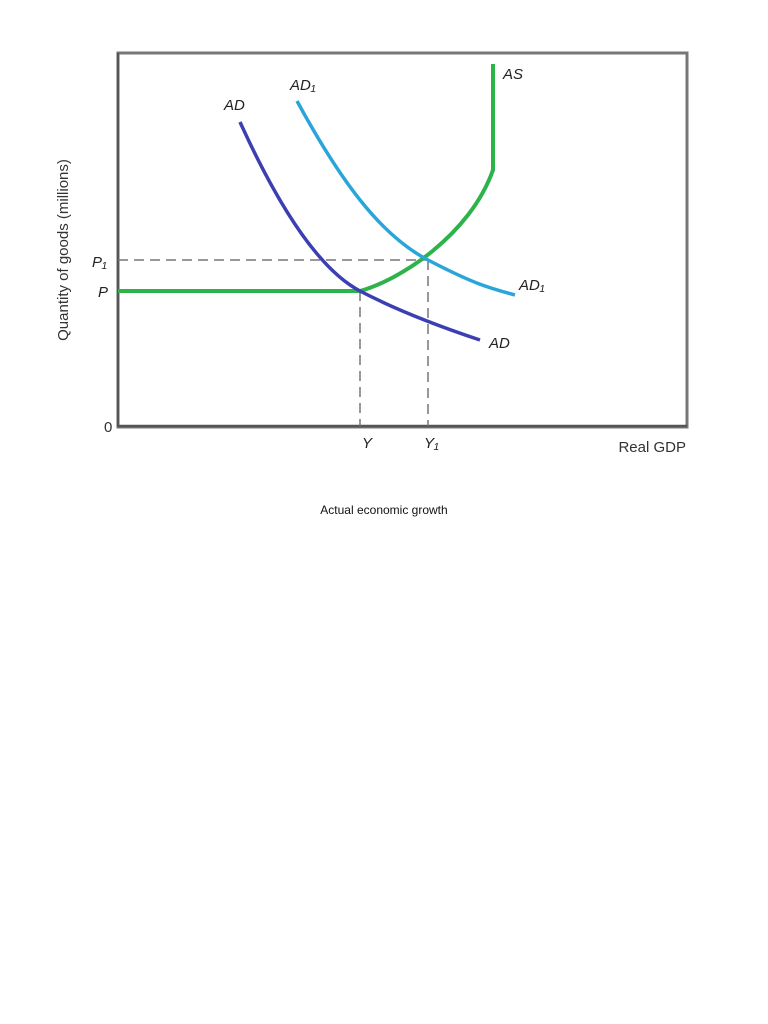  Describe the element at coordinates (431, 443) in the screenshot. I see `x-label: Y₁` at that location.